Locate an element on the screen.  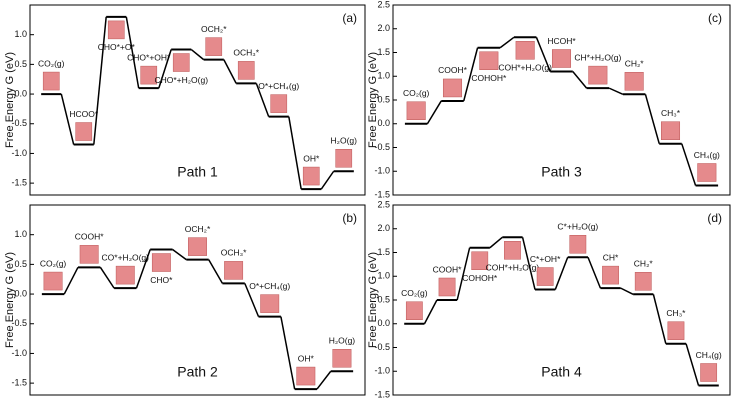
panel-letter: (c) is located at coordinates (715, 18).